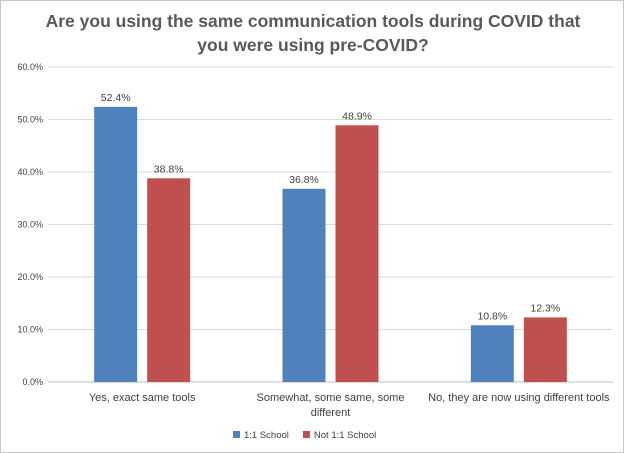  I want to click on x-category-label: No, they are now using different tools, so click(519, 398).